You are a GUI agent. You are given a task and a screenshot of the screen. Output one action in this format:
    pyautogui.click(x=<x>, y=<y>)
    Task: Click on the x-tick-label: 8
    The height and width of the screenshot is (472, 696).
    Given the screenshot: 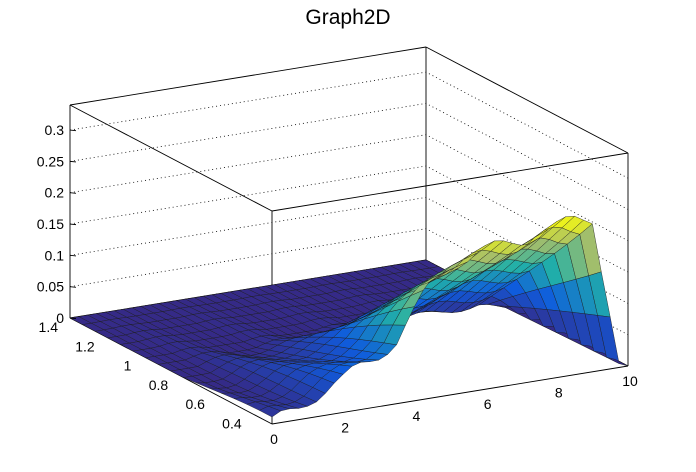 What is the action you would take?
    pyautogui.click(x=559, y=393)
    